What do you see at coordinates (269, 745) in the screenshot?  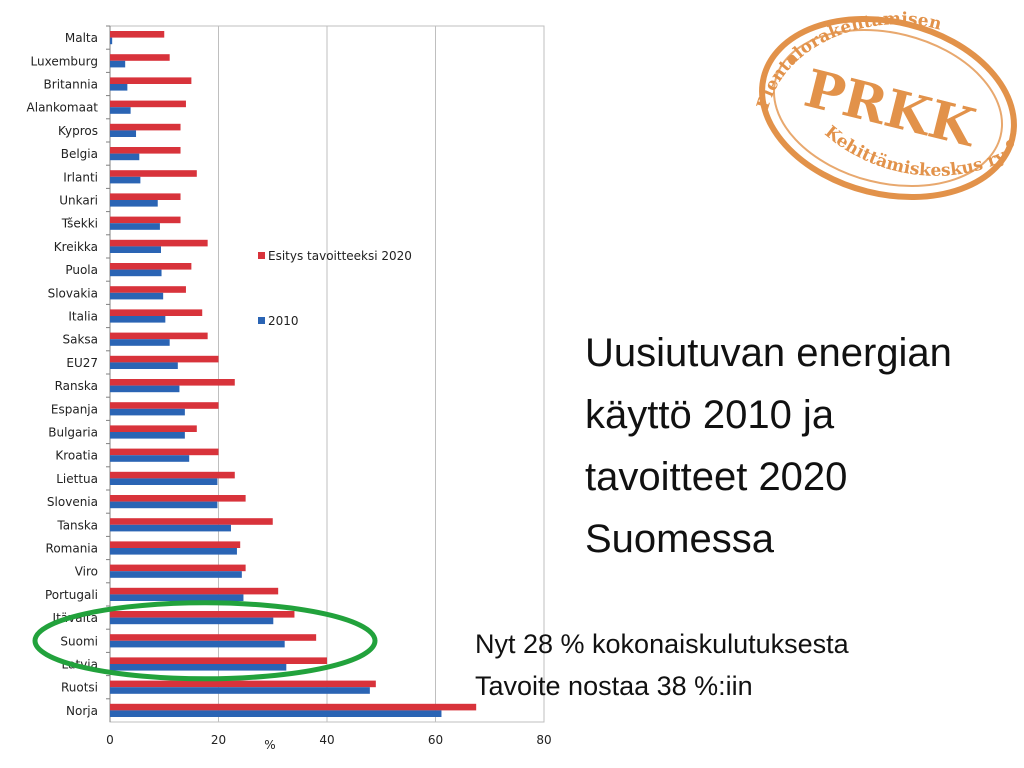 I see `x-axis-label: %` at bounding box center [269, 745].